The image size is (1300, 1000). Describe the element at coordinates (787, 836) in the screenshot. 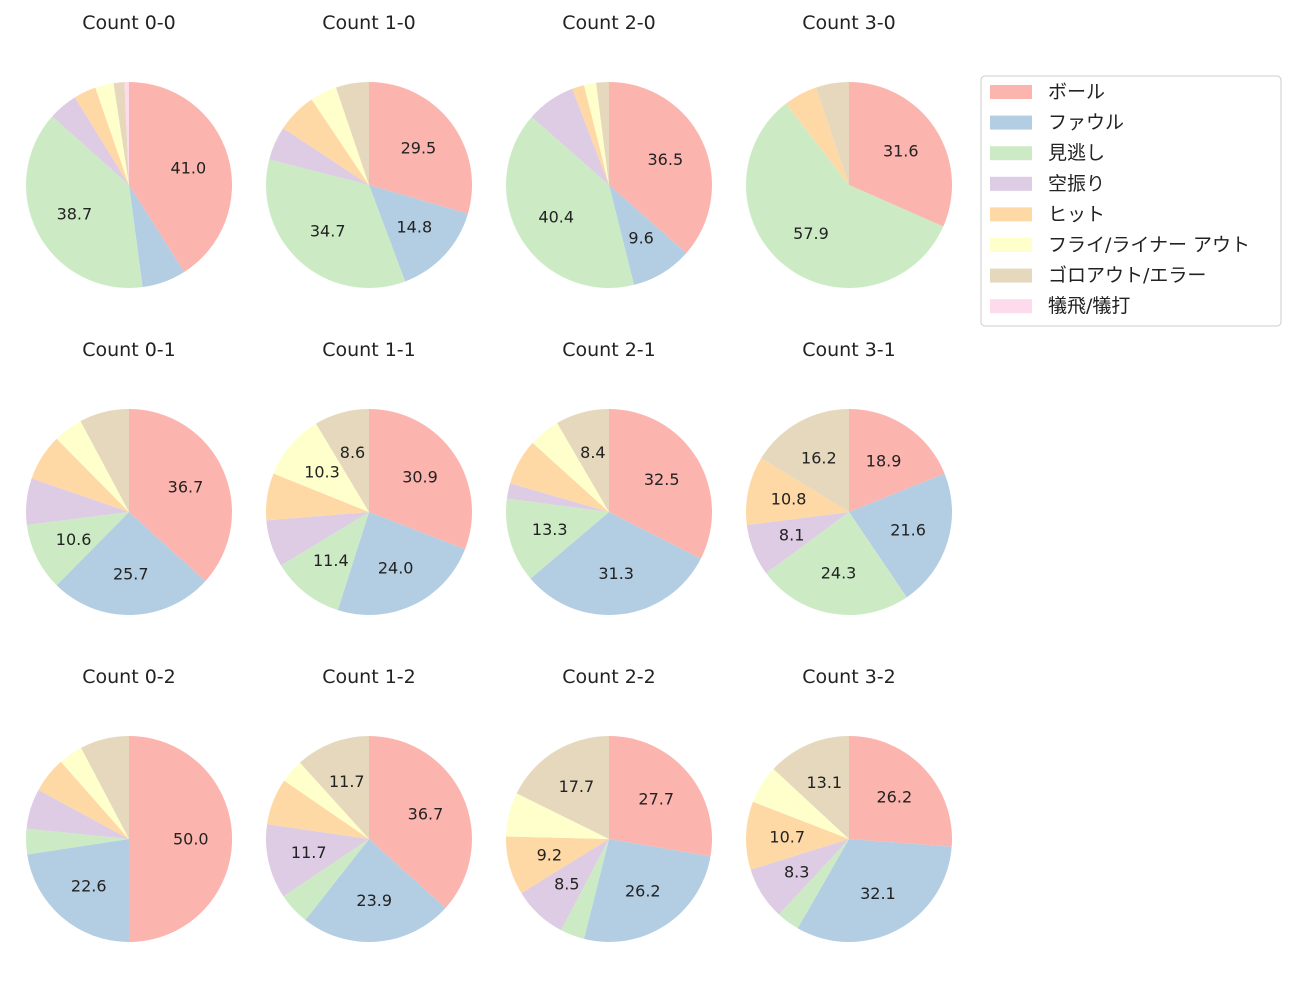

I see `slice-label: 10.7` at that location.